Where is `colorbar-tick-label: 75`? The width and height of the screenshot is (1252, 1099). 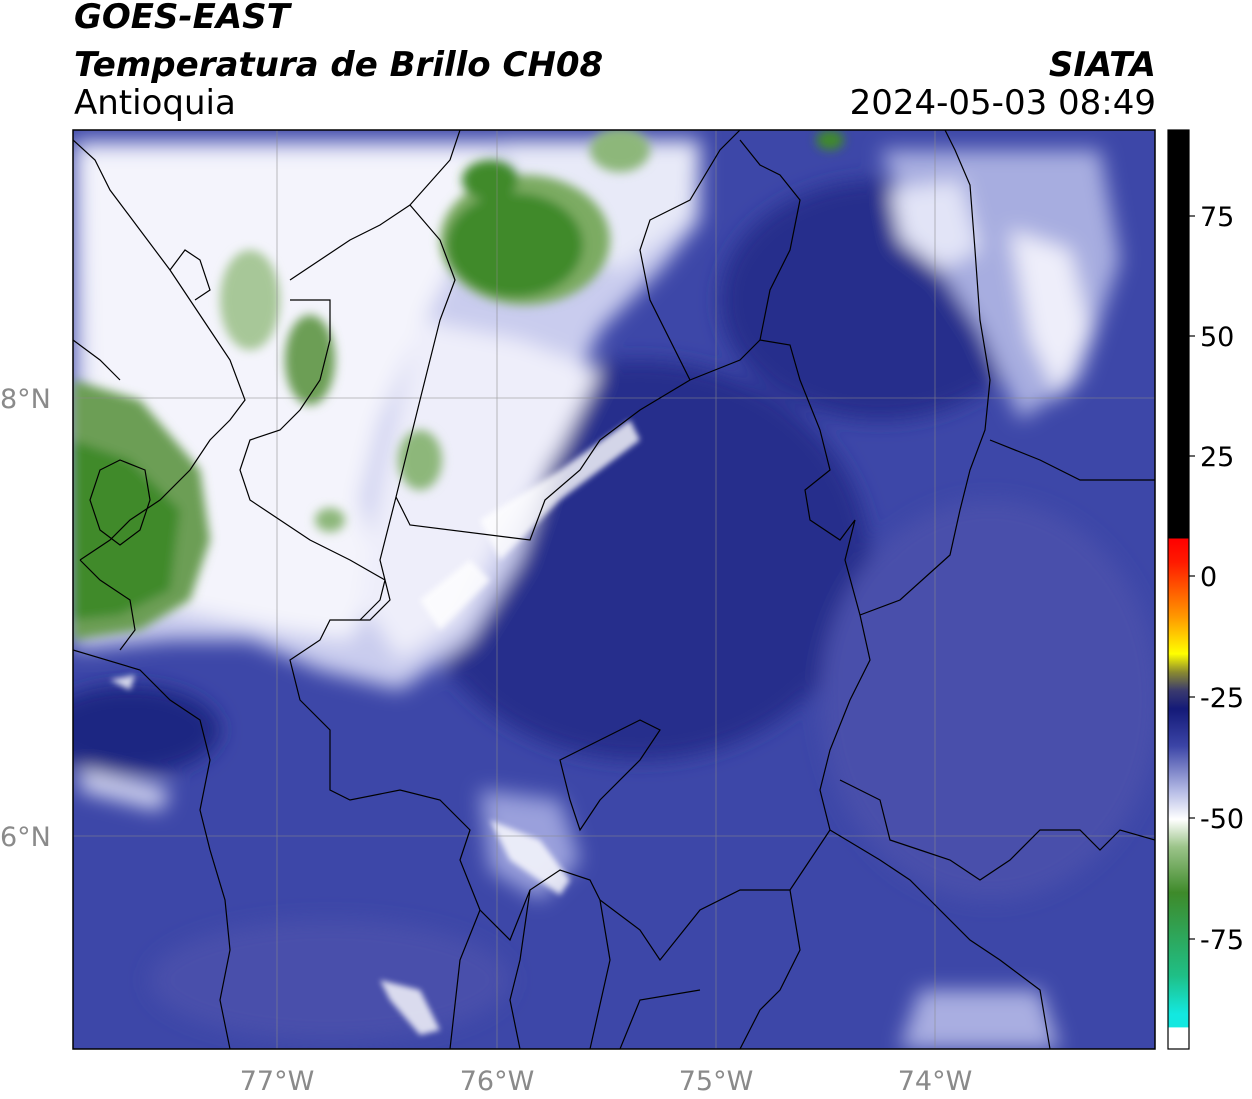
colorbar-tick-label: 75 is located at coordinates (1217, 217).